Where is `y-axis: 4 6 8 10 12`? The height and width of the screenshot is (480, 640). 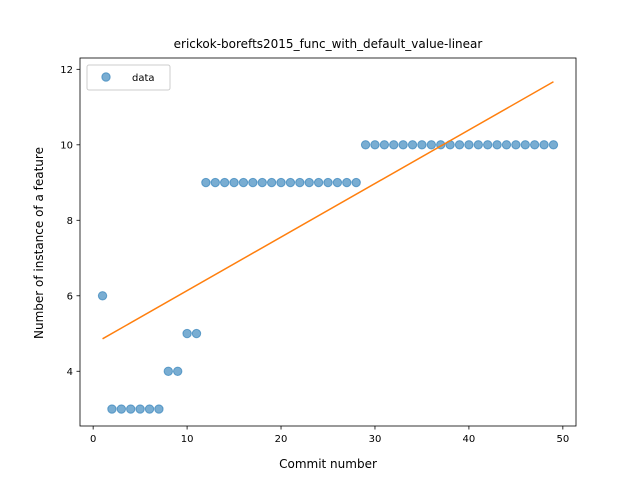 y-axis: 4 6 8 10 12 is located at coordinates (70, 221).